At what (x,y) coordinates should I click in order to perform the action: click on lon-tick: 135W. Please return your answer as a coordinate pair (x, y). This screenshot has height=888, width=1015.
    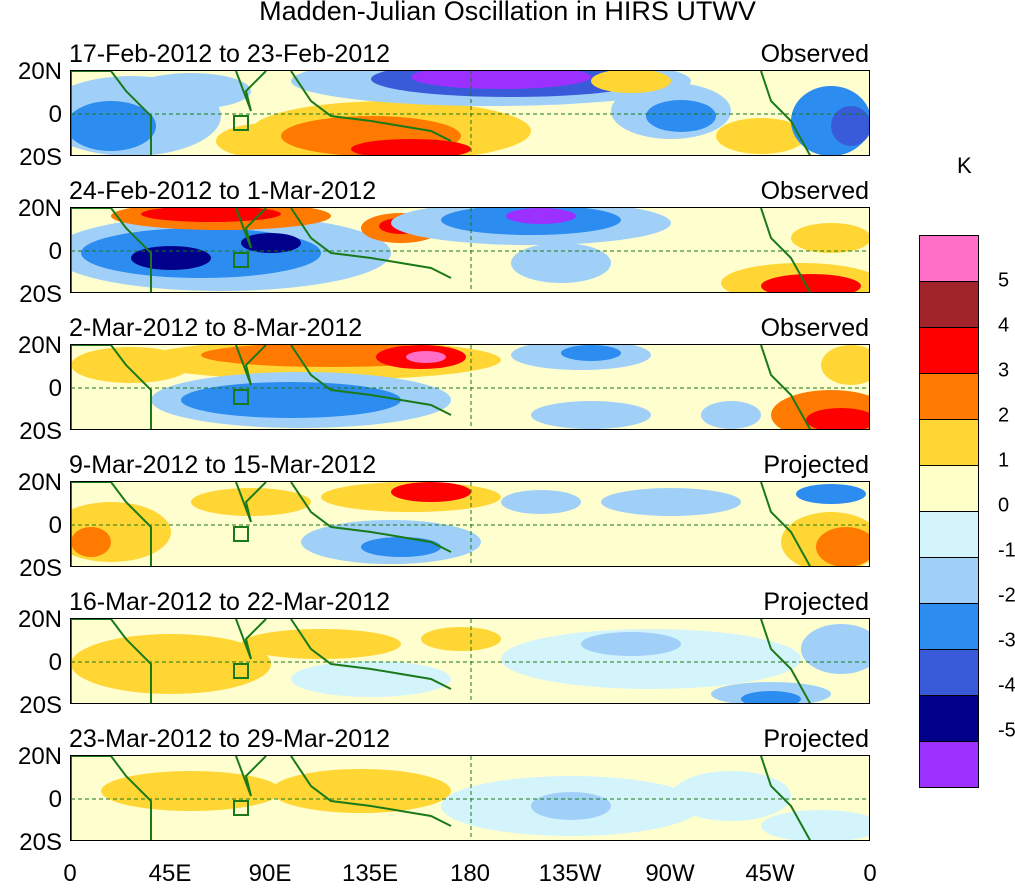
    Looking at the image, I should click on (570, 873).